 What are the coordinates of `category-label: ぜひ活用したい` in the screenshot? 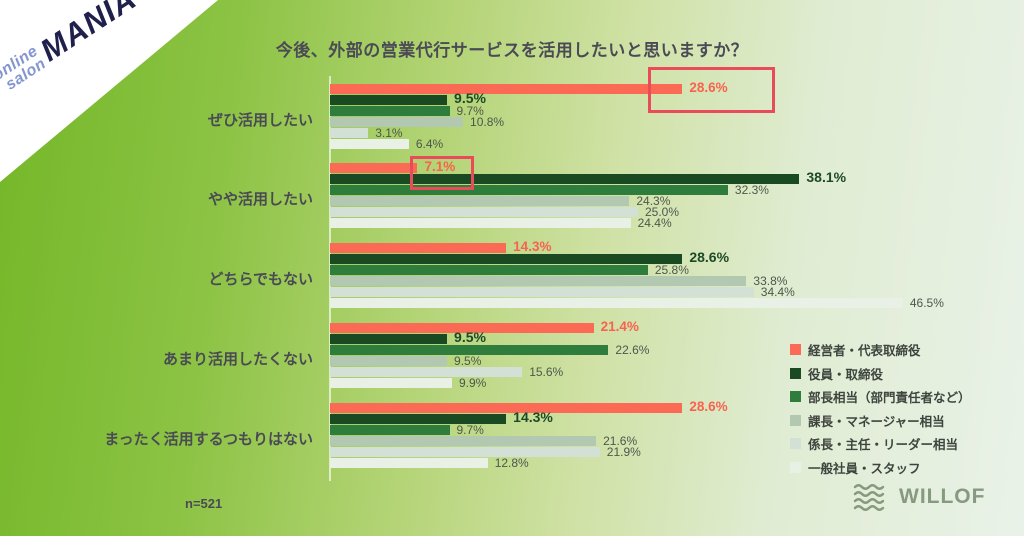 It's located at (260, 120).